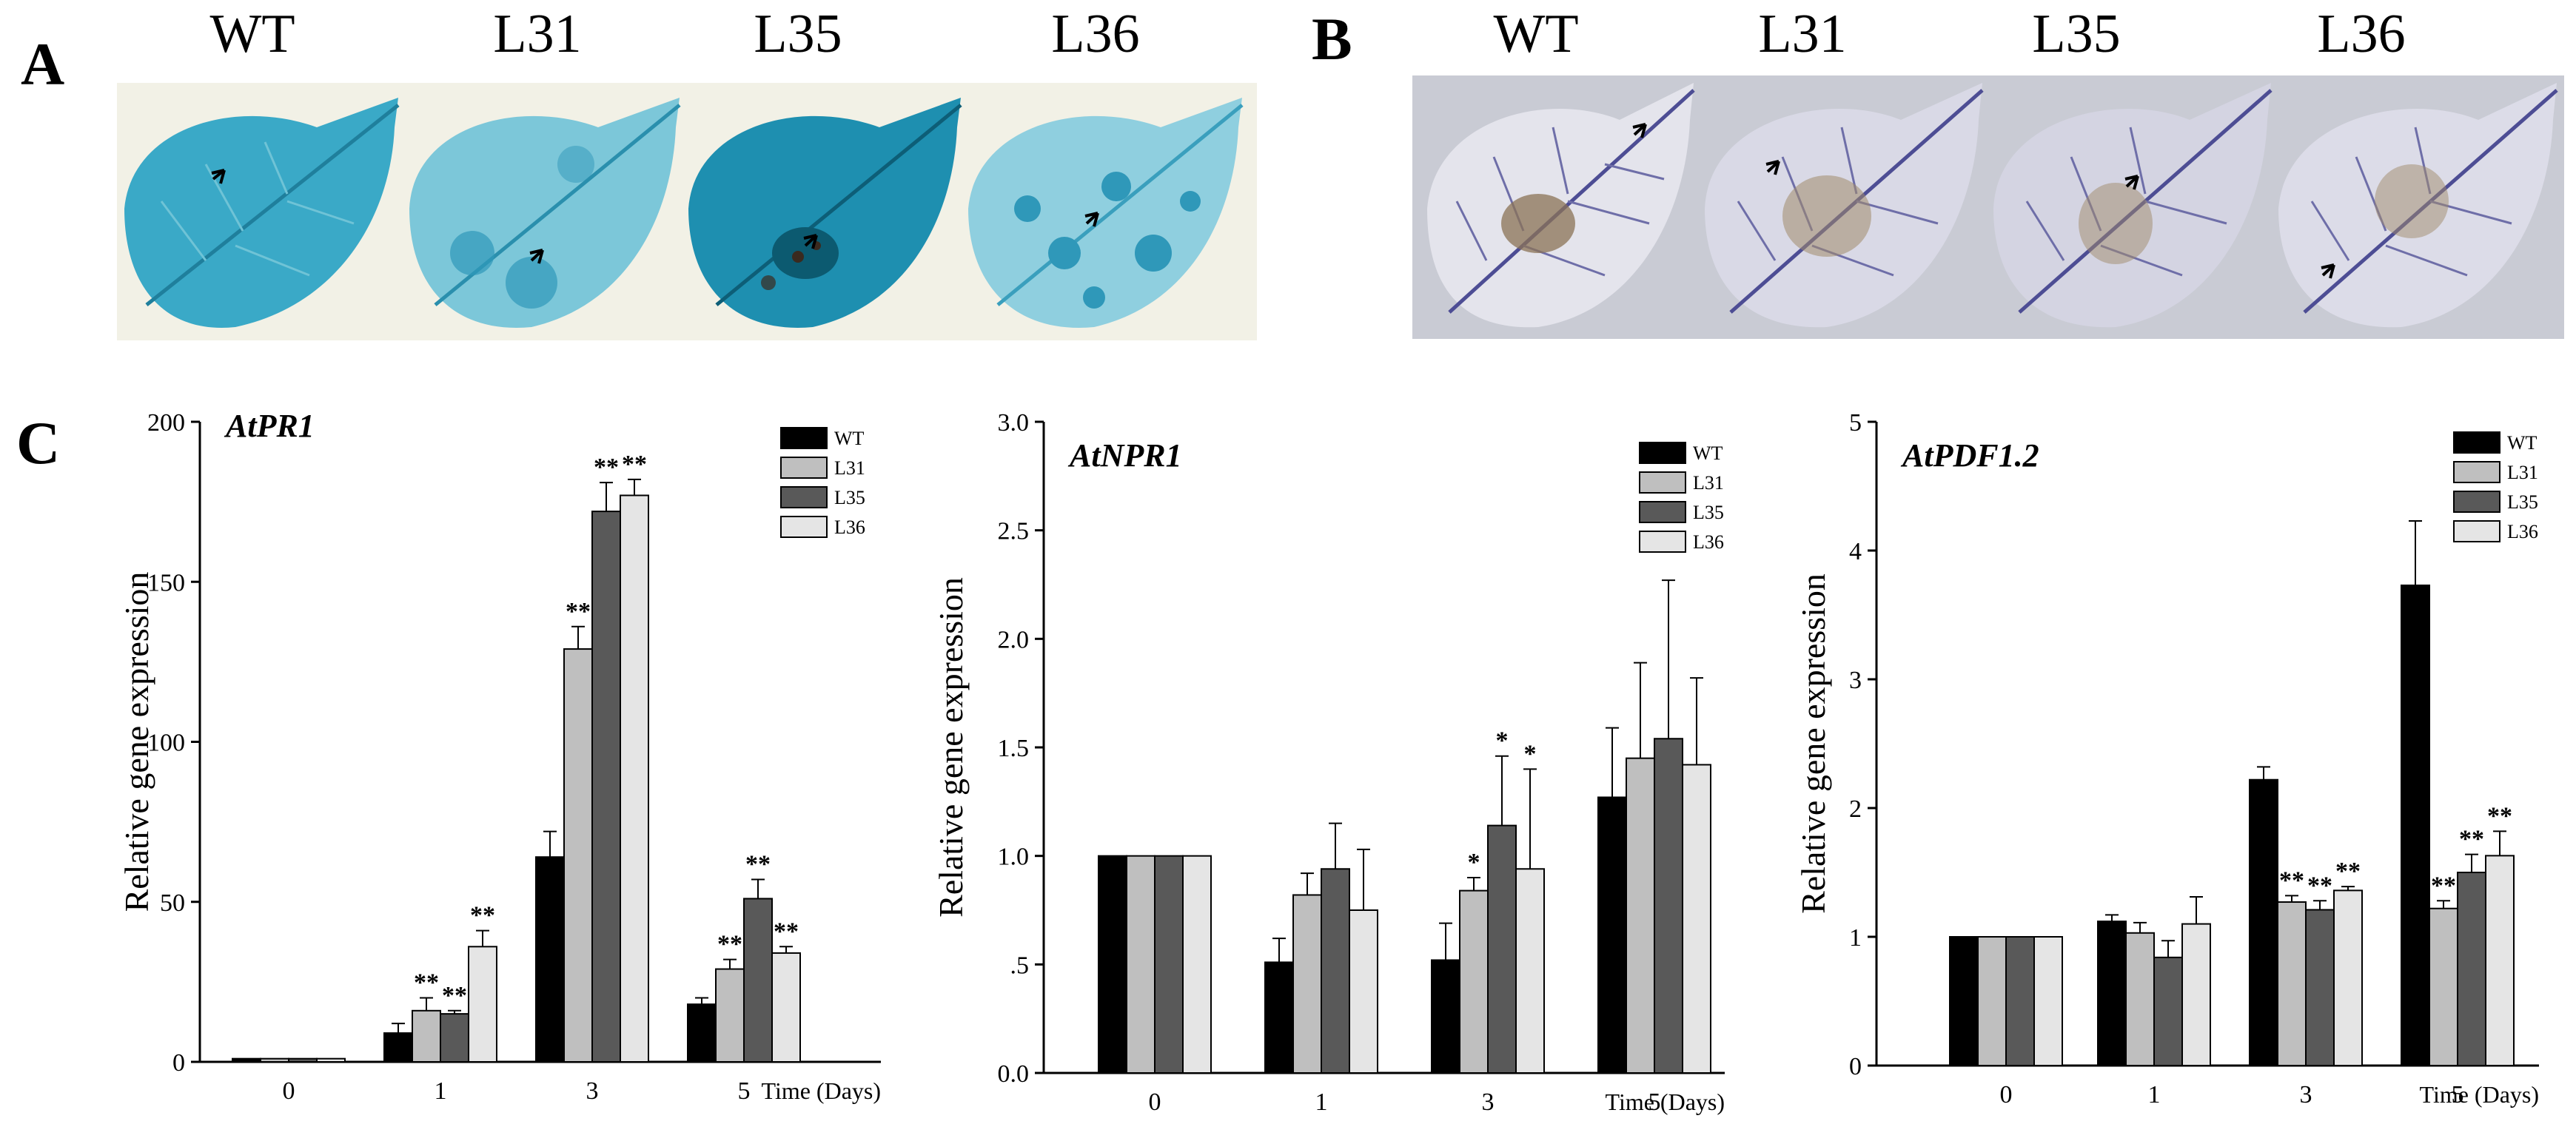 The image size is (2576, 1144). What do you see at coordinates (1332, 39) in the screenshot?
I see `panel-b-letter: B` at bounding box center [1332, 39].